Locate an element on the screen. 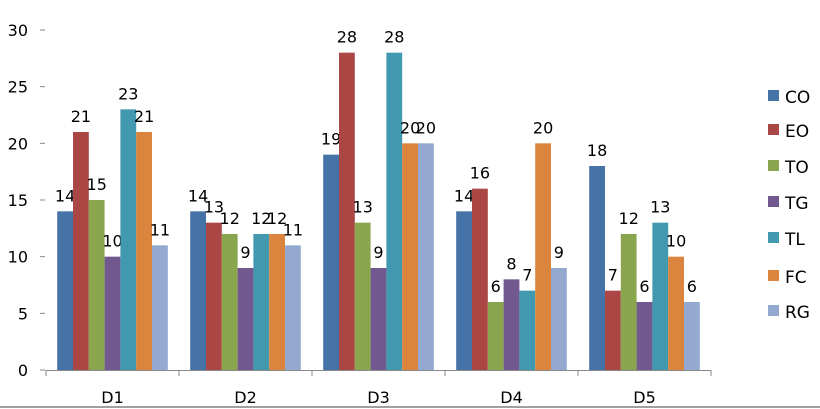 The width and height of the screenshot is (820, 409). bar-eo-d3 is located at coordinates (347, 211).